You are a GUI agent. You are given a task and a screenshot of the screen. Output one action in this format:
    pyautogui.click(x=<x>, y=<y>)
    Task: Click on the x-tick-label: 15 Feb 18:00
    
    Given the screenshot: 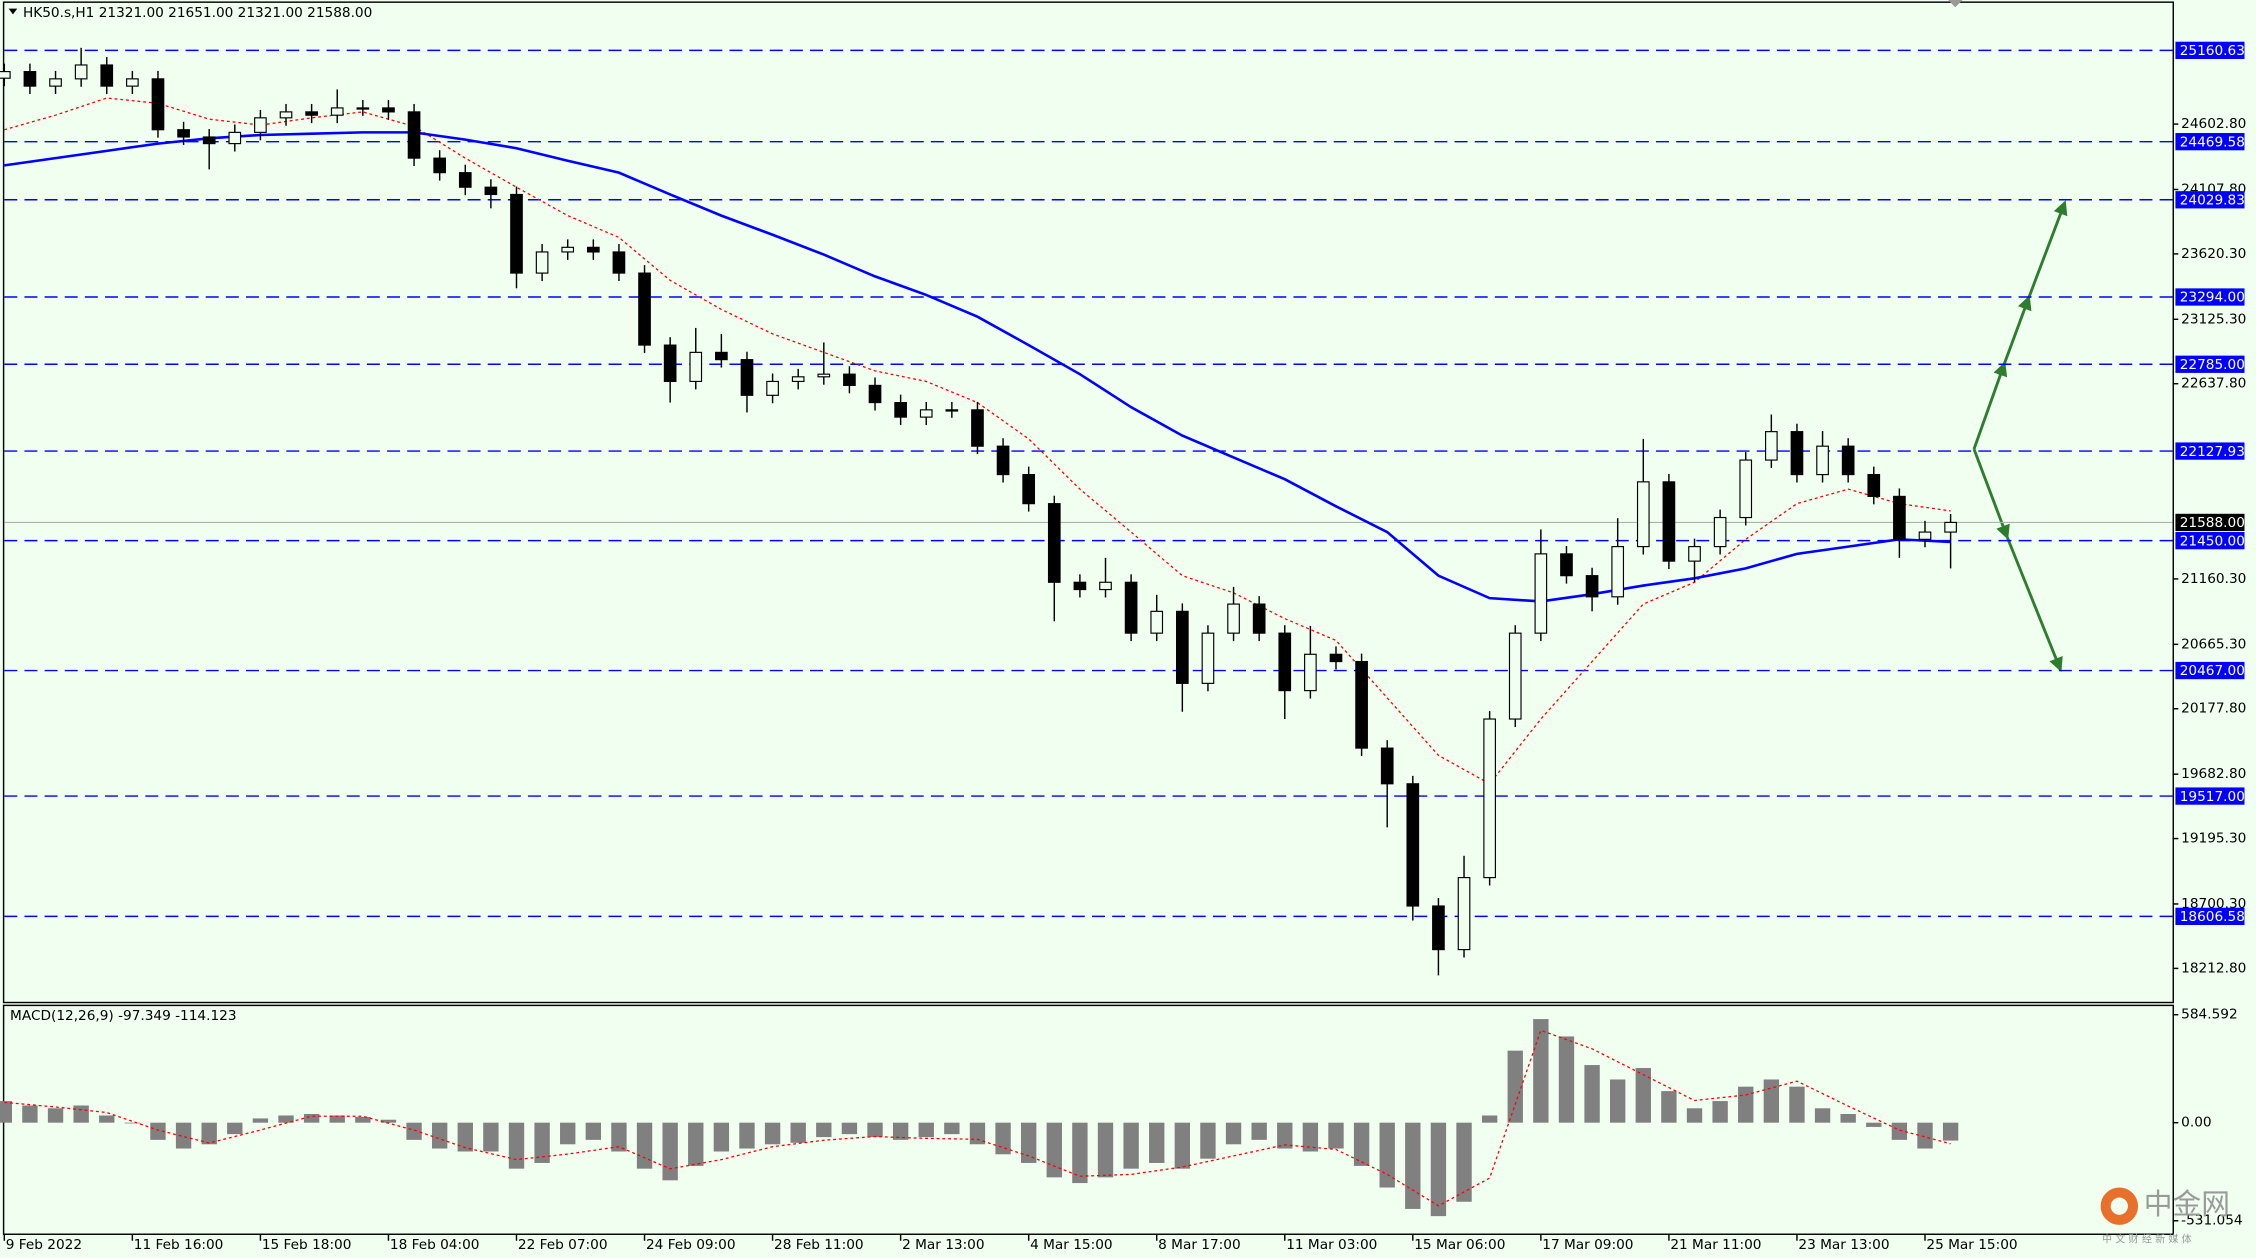 What is the action you would take?
    pyautogui.click(x=307, y=1245)
    